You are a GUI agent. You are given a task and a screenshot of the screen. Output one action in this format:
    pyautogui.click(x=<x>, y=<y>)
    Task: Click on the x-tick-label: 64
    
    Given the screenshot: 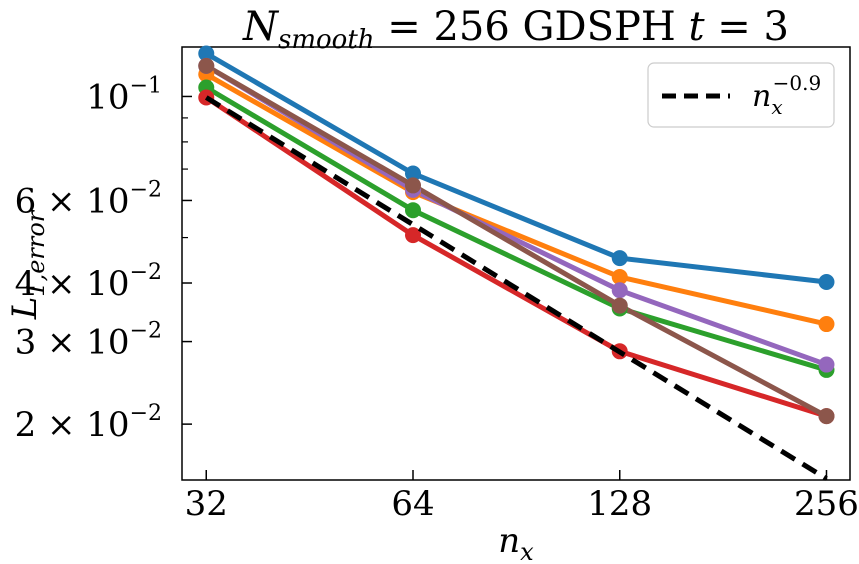 What is the action you would take?
    pyautogui.click(x=412, y=504)
    